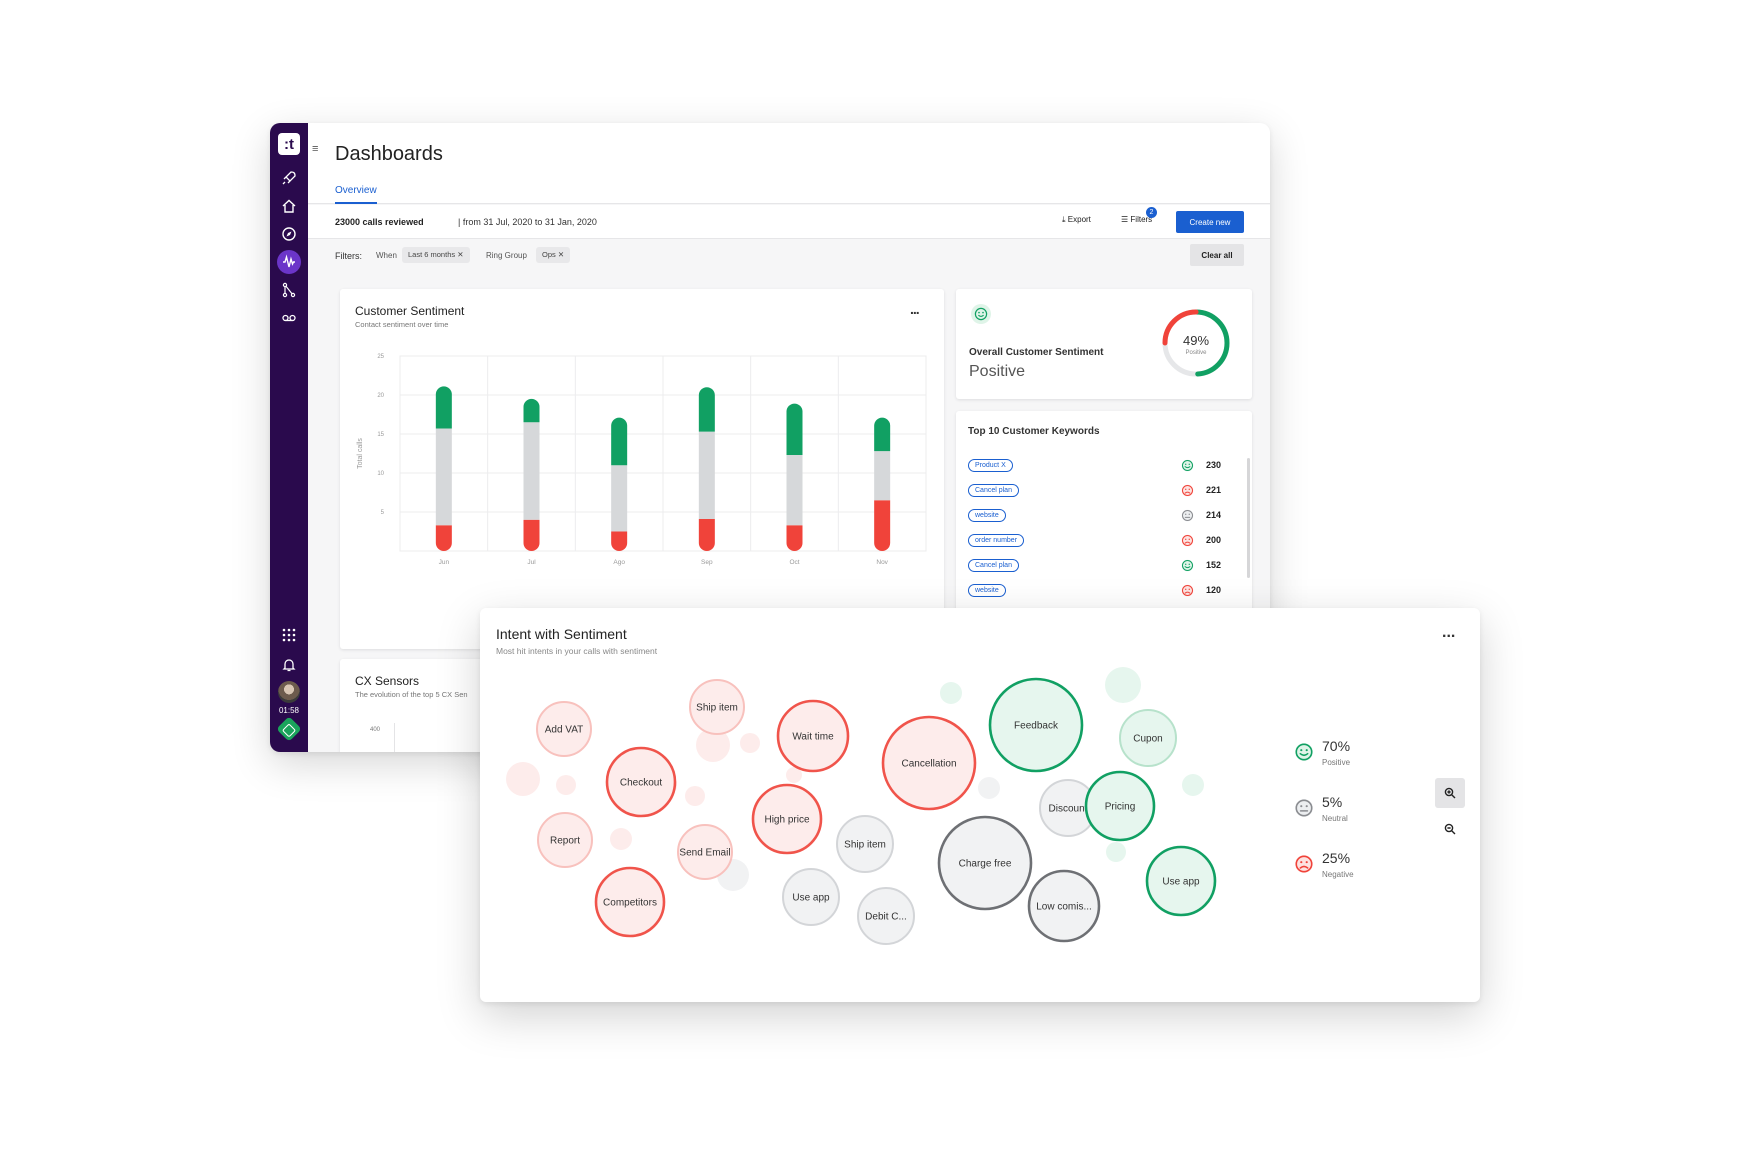 Image resolution: width=1740 pixels, height=1160 pixels. Describe the element at coordinates (1125, 219) in the screenshot. I see `filter-icon: ☰` at that location.